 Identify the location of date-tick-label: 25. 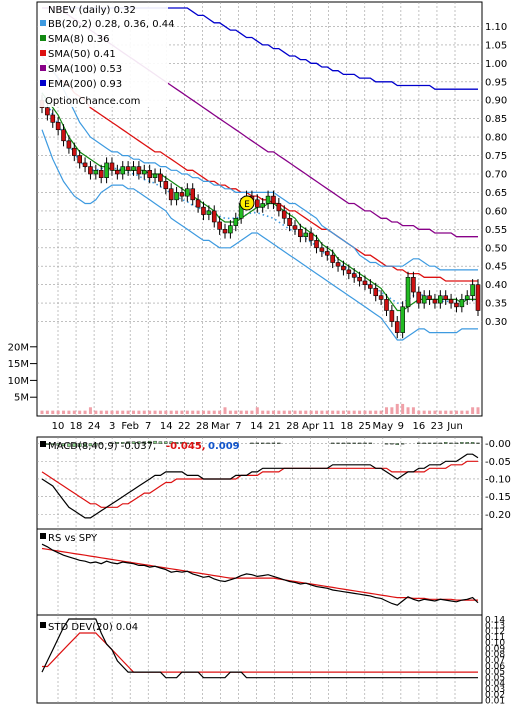
(364, 426).